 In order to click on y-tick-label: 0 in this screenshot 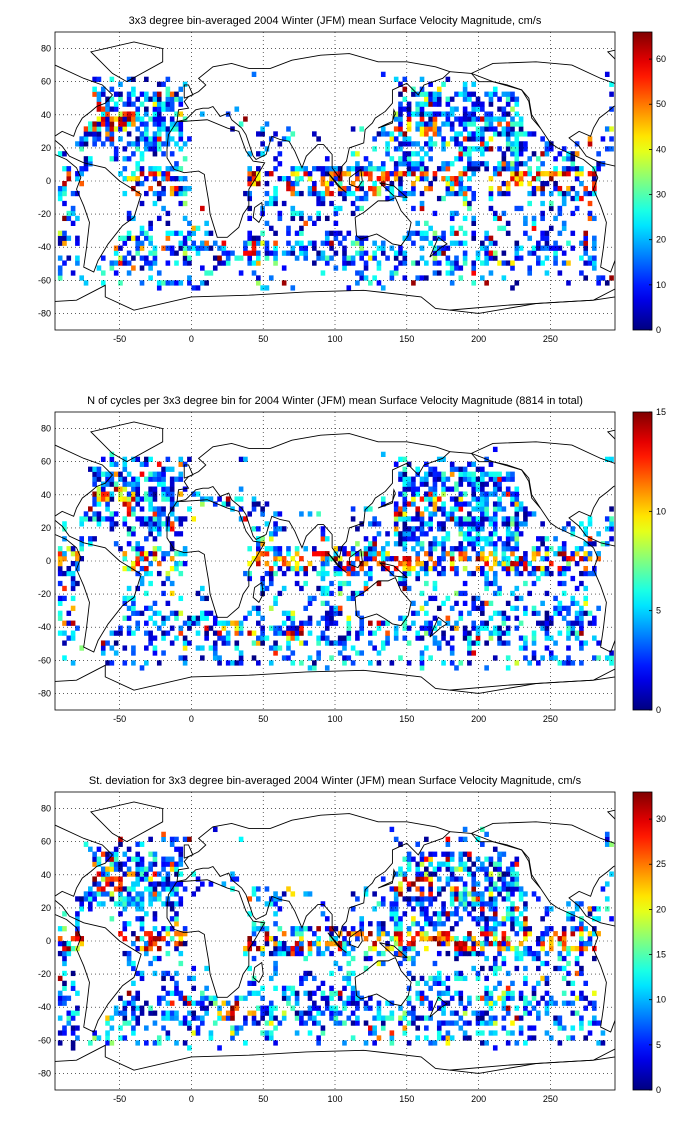, I will do `click(48, 181)`.